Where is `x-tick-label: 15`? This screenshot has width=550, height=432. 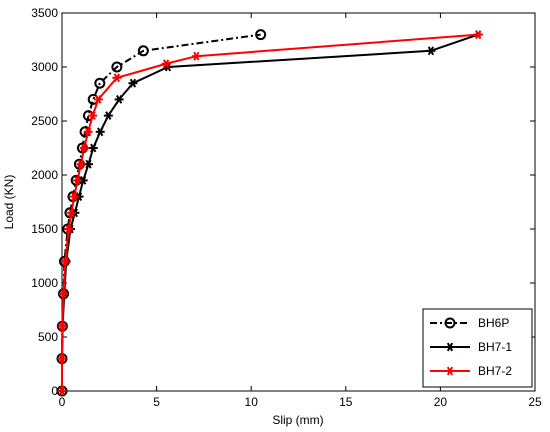 x-tick-label: 15 is located at coordinates (346, 402).